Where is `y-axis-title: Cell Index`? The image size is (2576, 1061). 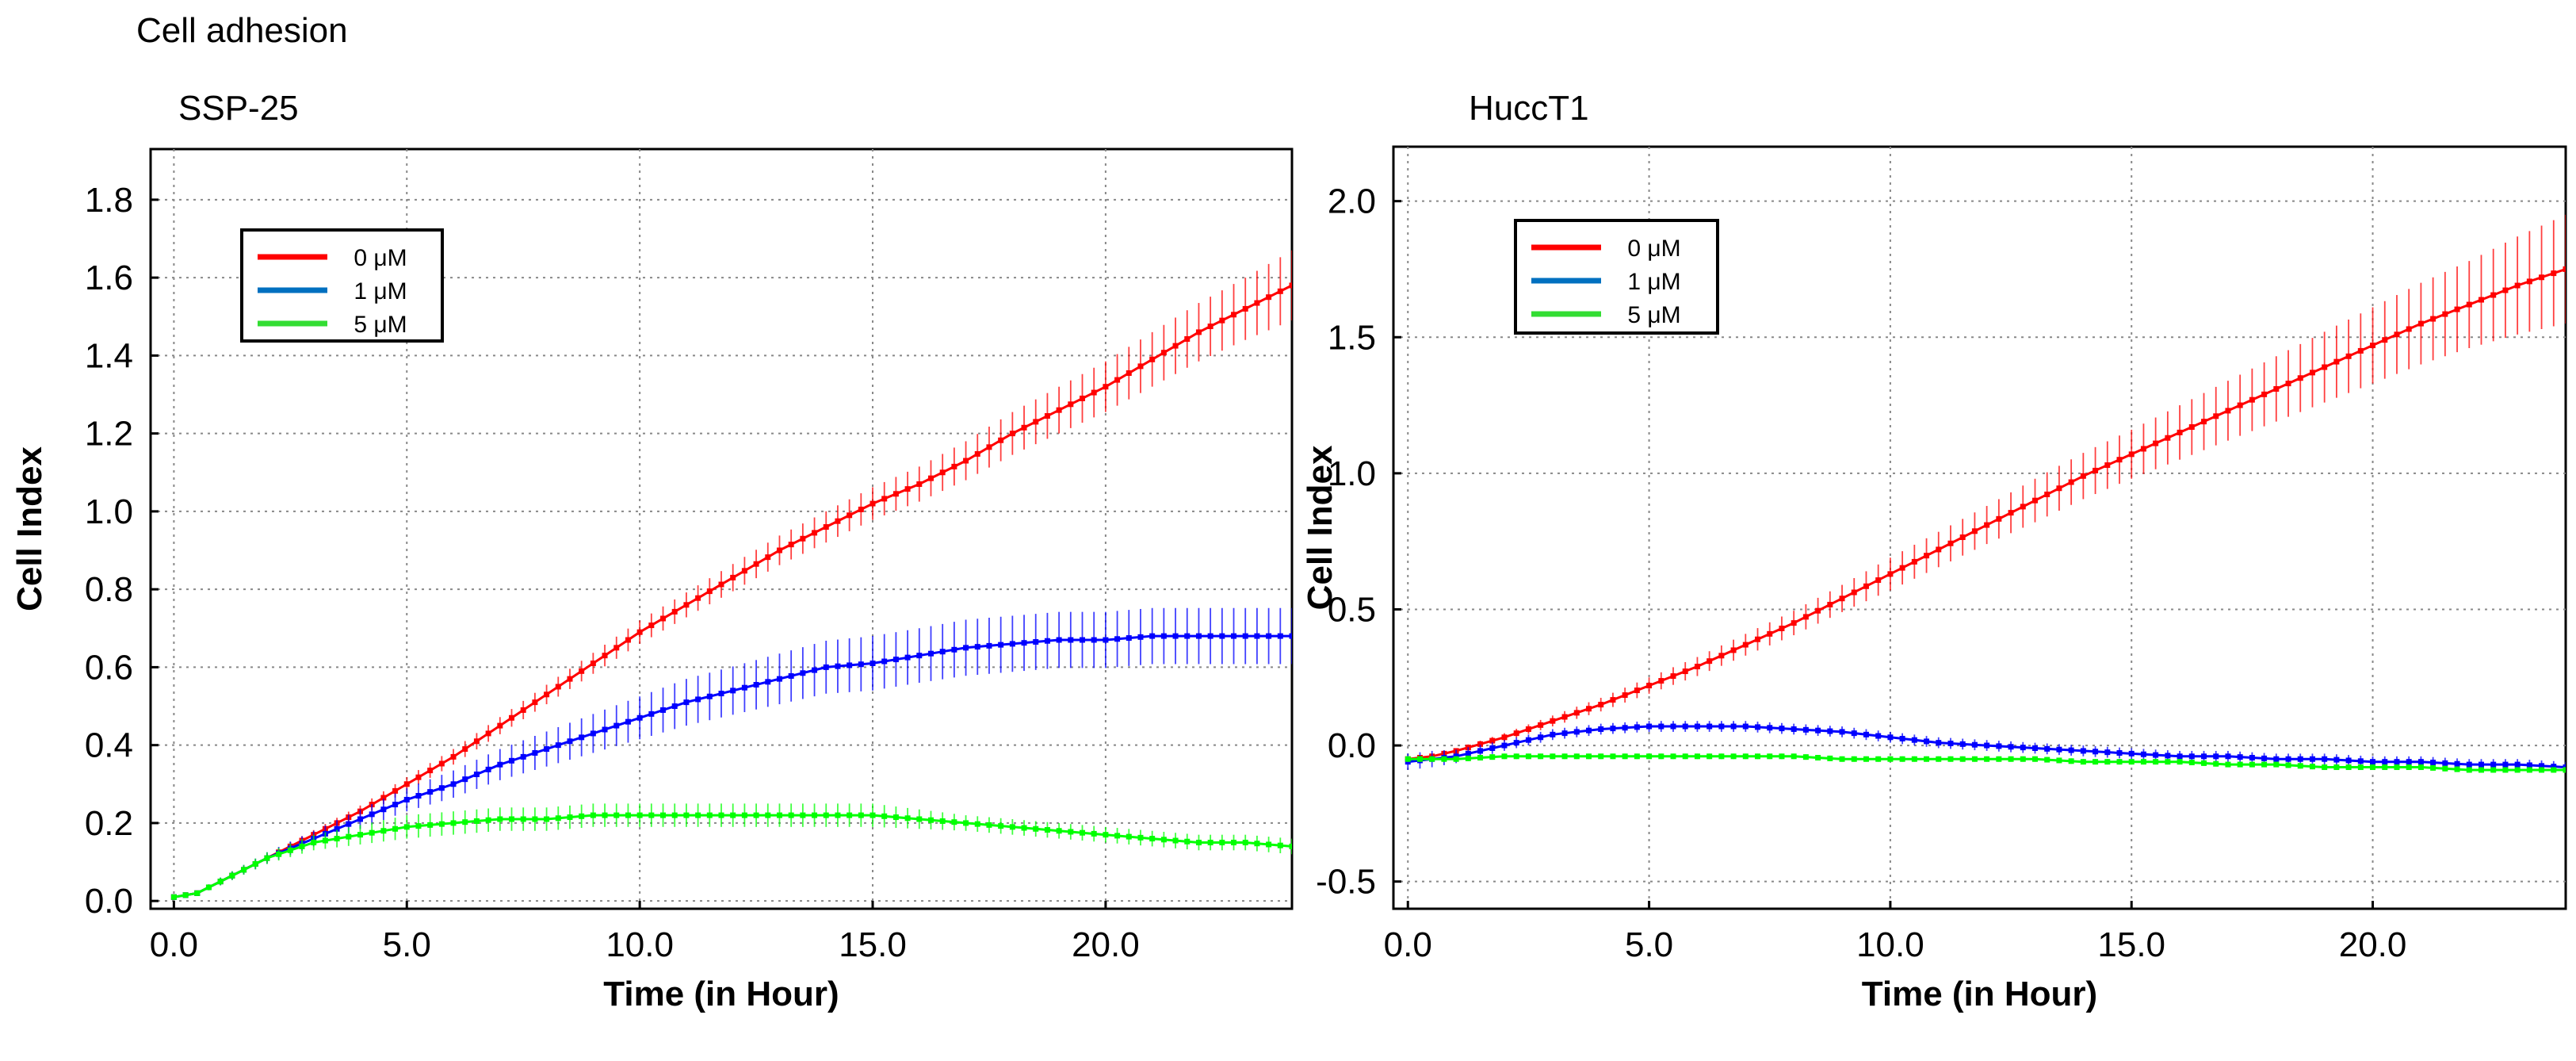
y-axis-title: Cell Index is located at coordinates (1320, 527).